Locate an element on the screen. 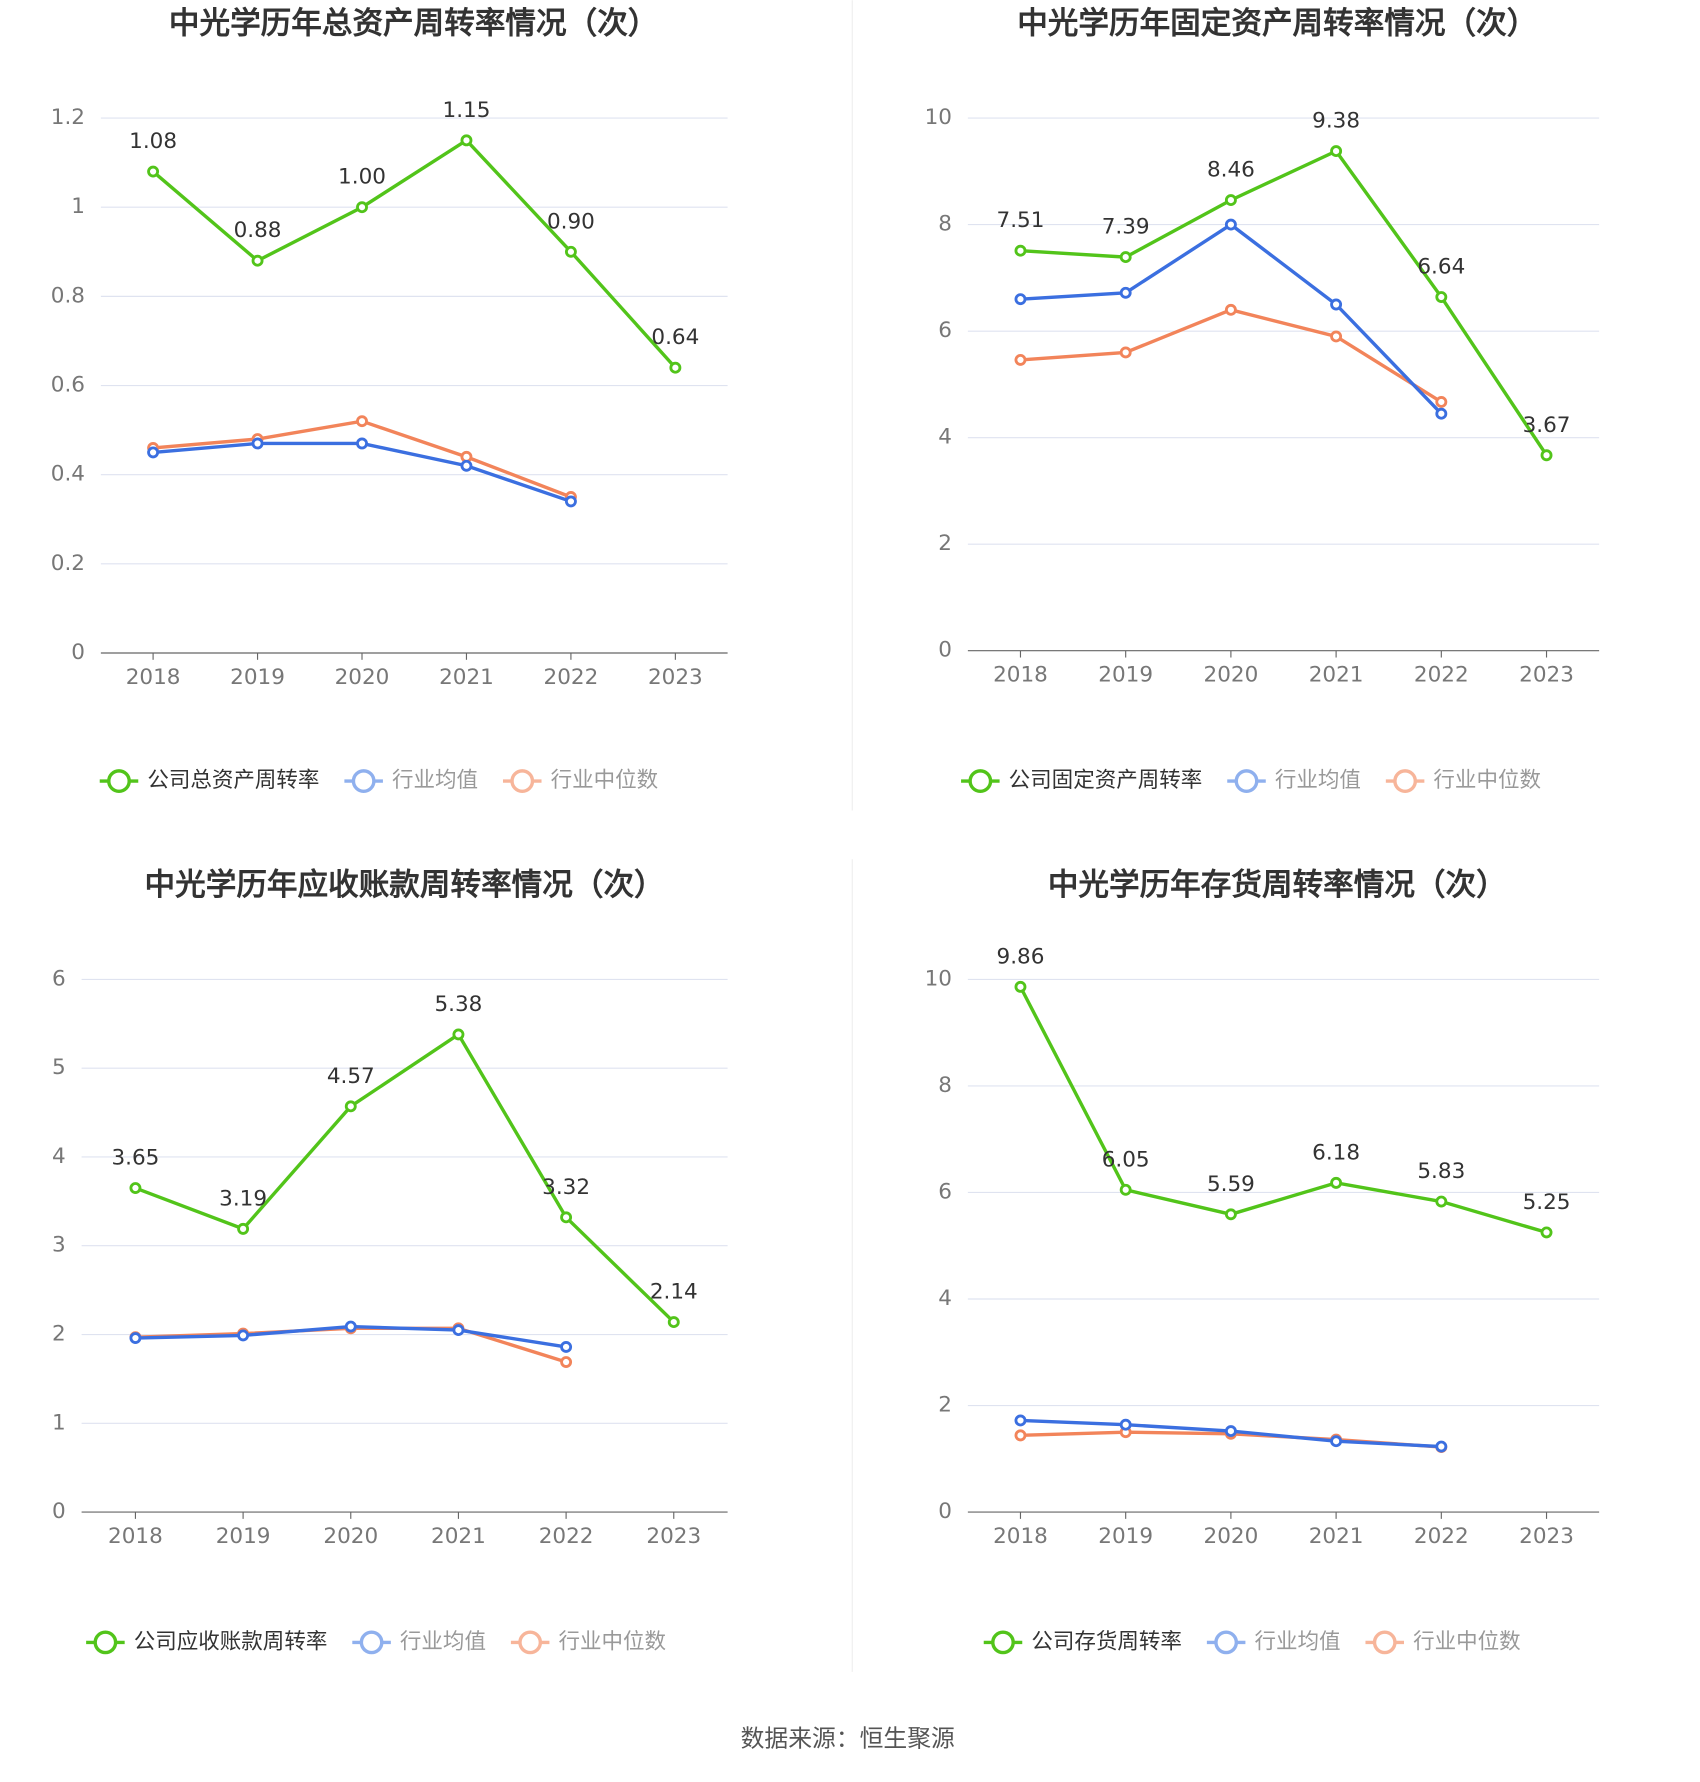  chart-title: 中光学历年固定资产周转率情况（次） is located at coordinates (1277, 24).